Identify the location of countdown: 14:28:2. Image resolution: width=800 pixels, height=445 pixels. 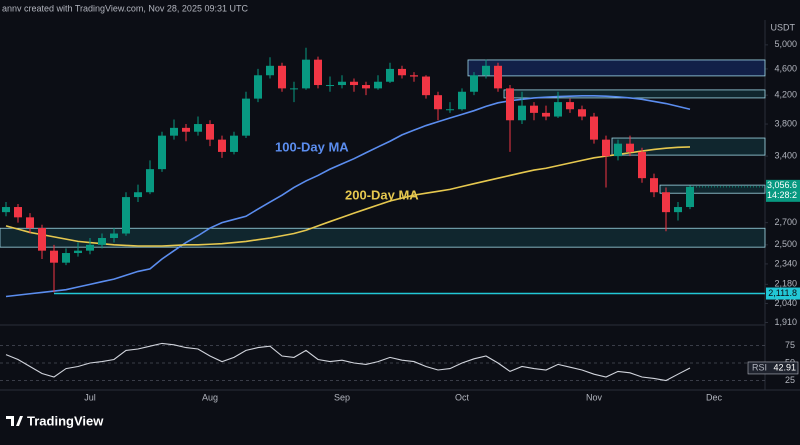
(782, 195).